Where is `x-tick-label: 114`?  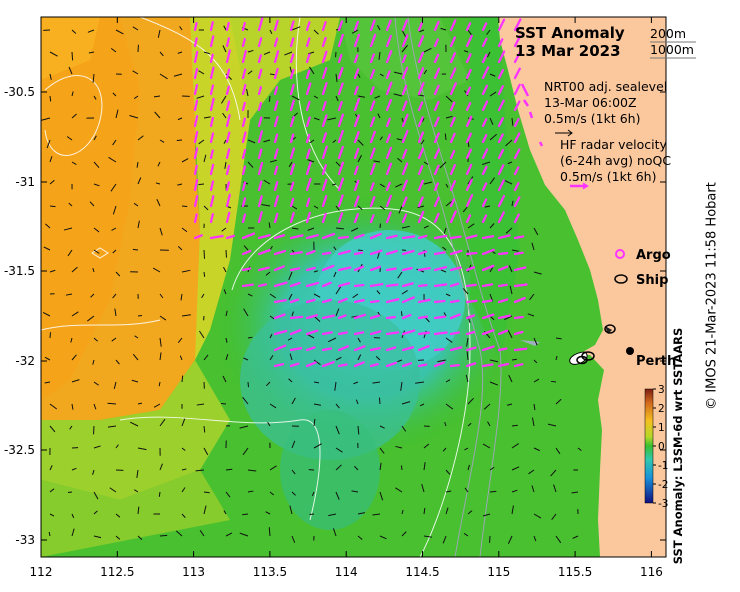 x-tick-label: 114 is located at coordinates (346, 572).